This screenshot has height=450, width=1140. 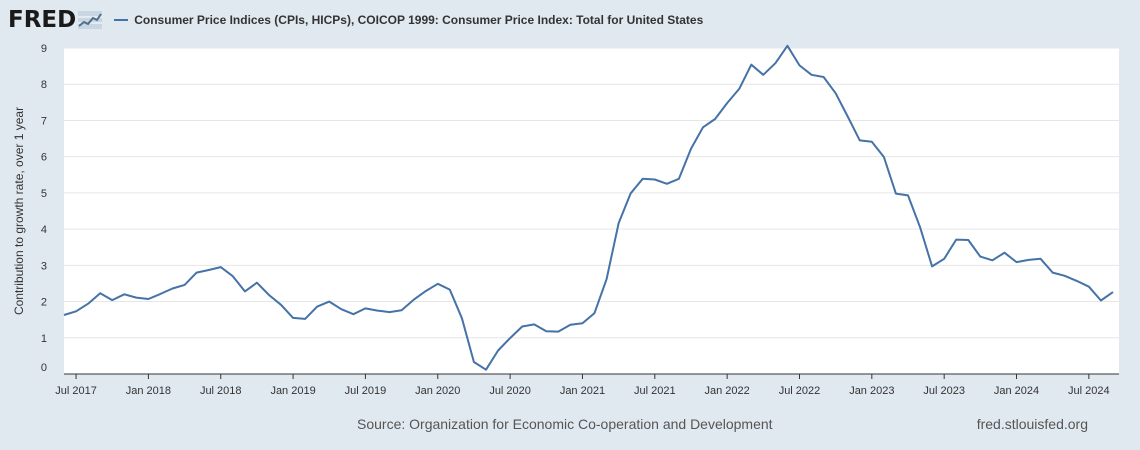 What do you see at coordinates (800, 391) in the screenshot?
I see `x-tick-label: Jul 2022` at bounding box center [800, 391].